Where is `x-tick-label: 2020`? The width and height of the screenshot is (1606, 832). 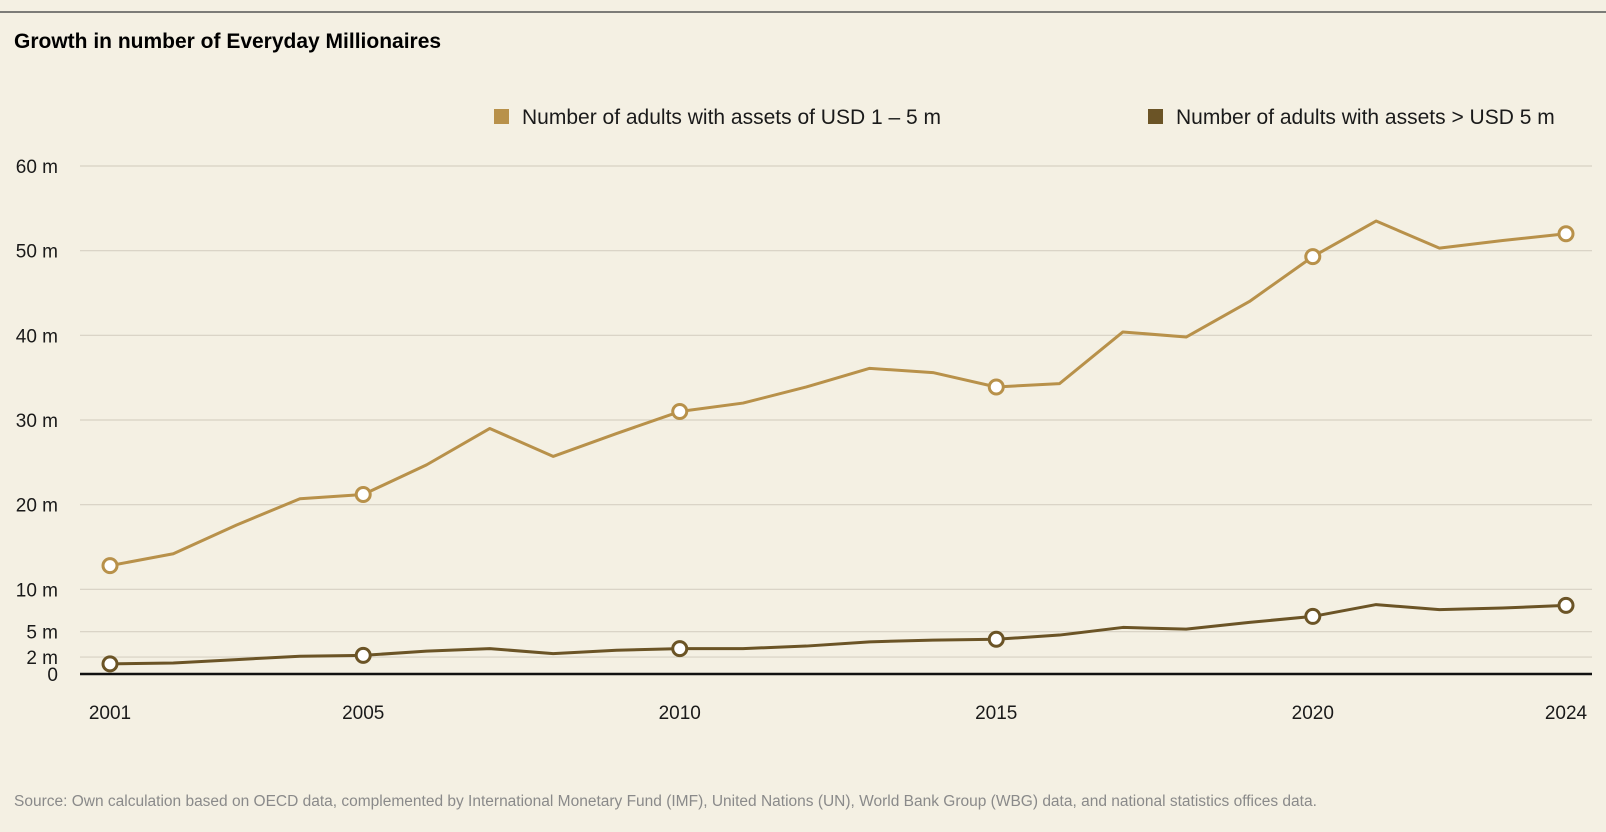
x-tick-label: 2020 is located at coordinates (1313, 713).